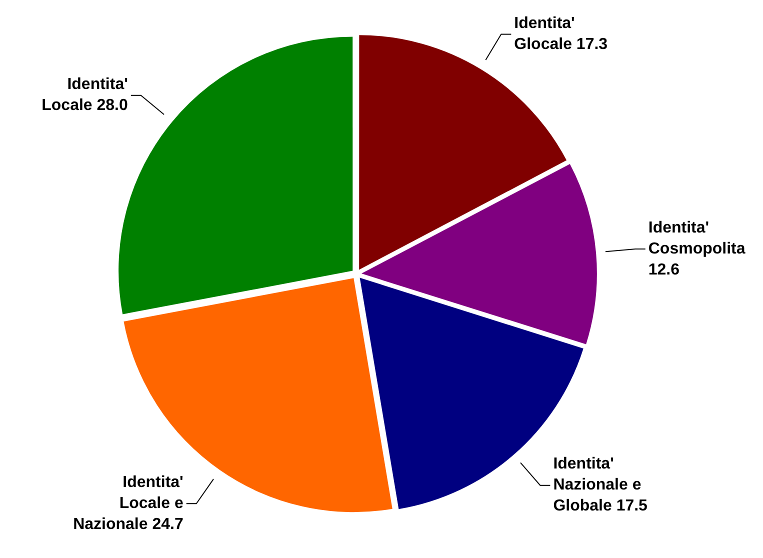 Image resolution: width=763 pixels, height=558 pixels. I want to click on slice-label: Identita' Glocale 17.3, so click(561, 34).